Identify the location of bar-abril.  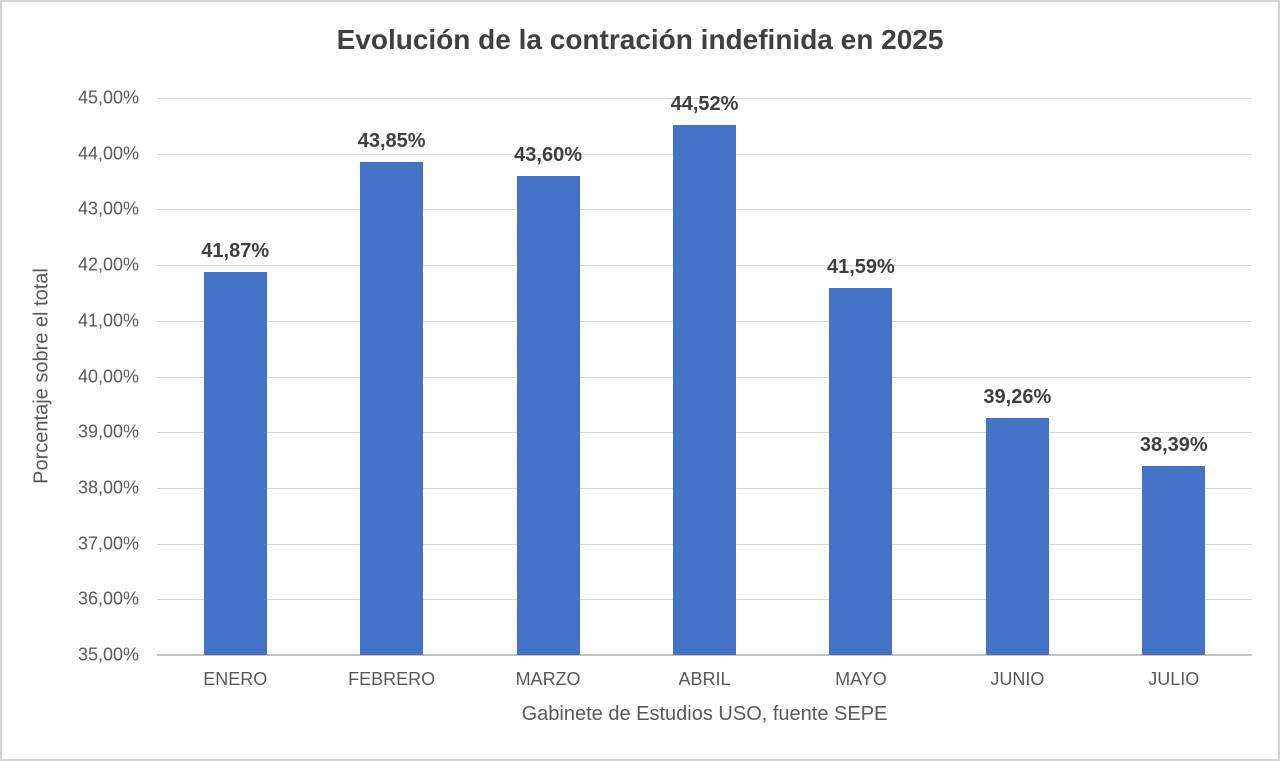
(704, 389).